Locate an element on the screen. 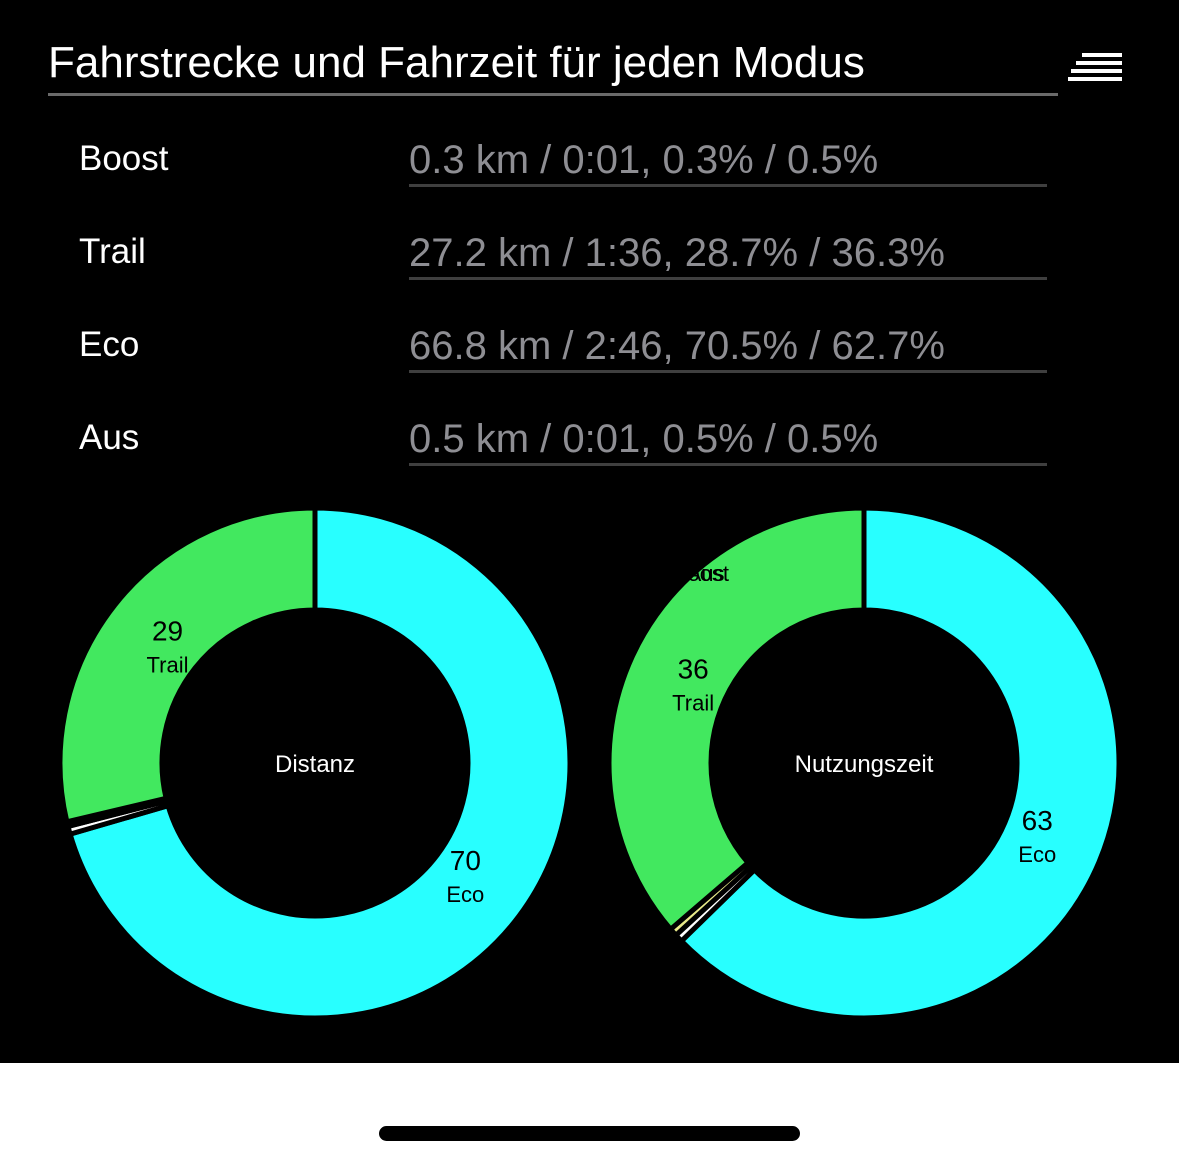 The image size is (1179, 1165). slice-value-eco: 70 is located at coordinates (465, 860).